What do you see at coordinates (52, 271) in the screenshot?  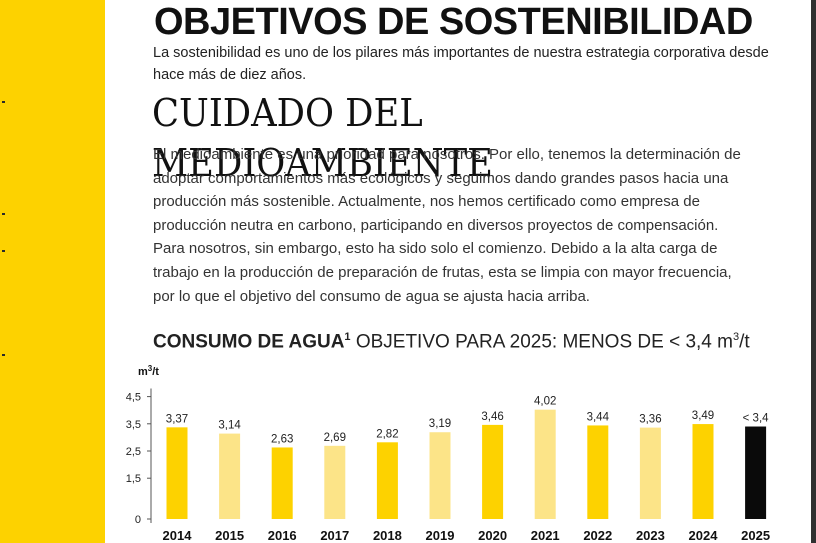 I see `brand-sidebar` at bounding box center [52, 271].